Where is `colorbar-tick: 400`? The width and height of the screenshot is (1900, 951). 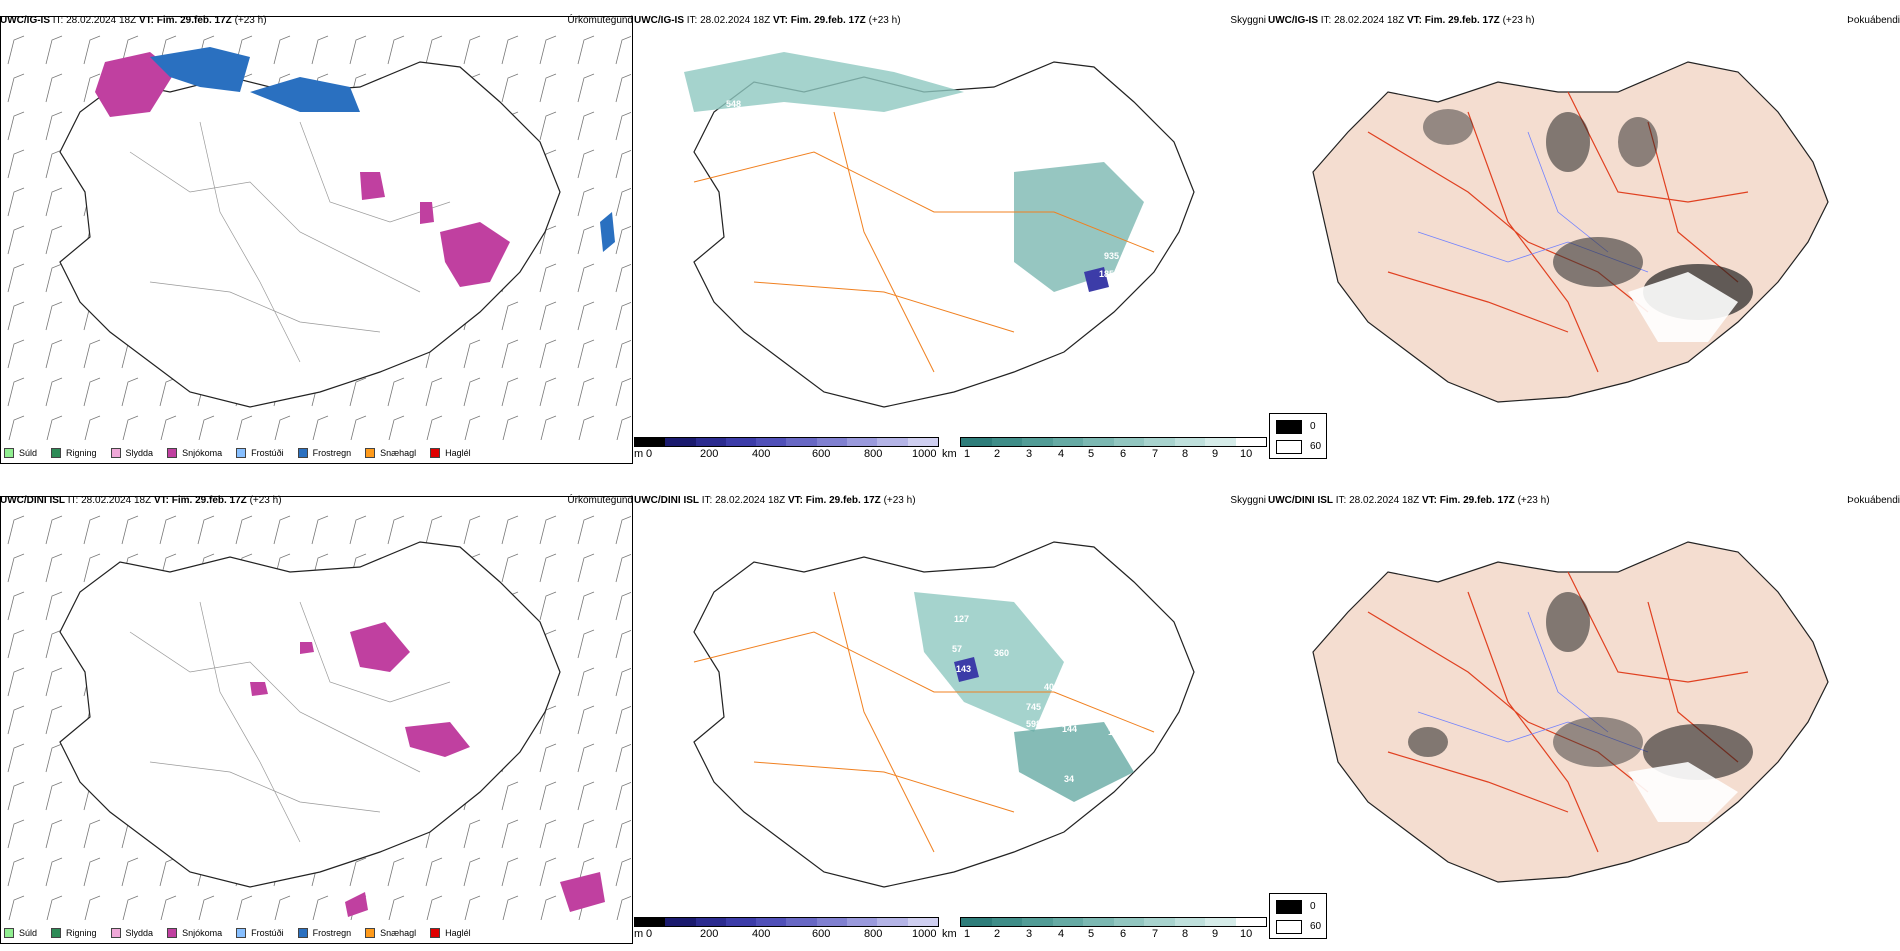 colorbar-tick: 400 is located at coordinates (761, 934).